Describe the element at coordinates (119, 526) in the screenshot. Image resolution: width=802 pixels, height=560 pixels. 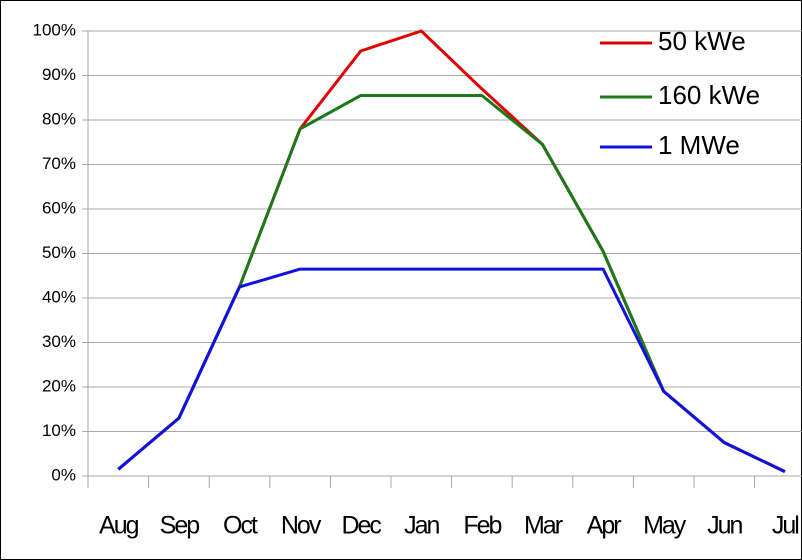
I see `x-tick-label: Aug` at that location.